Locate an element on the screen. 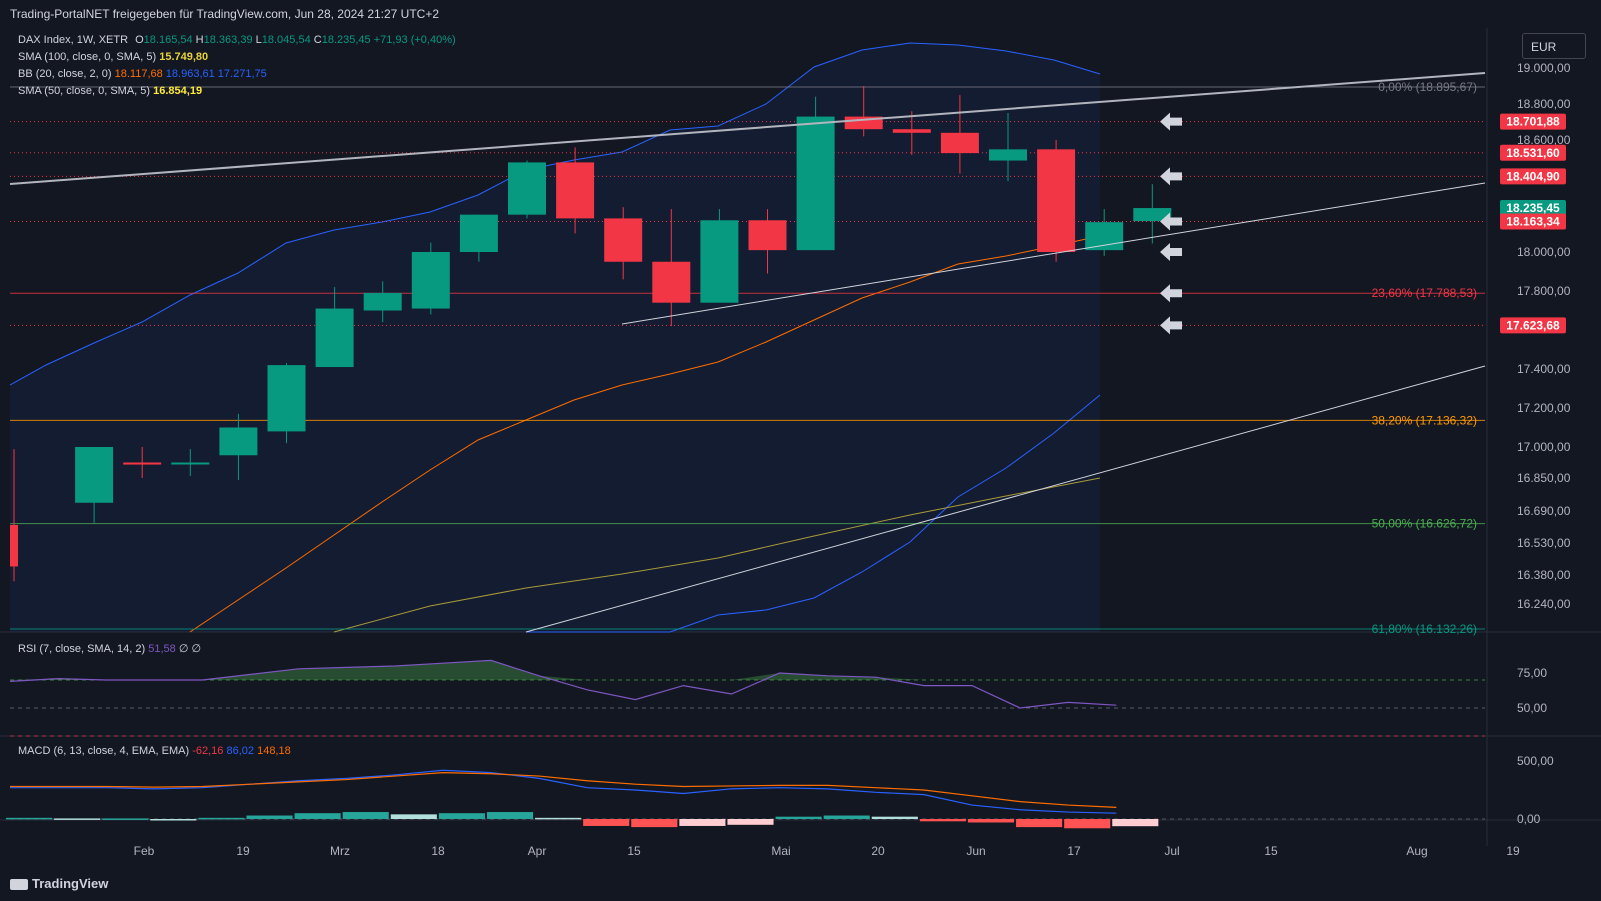 The height and width of the screenshot is (901, 1601). macd-signal-line is located at coordinates (563, 789).